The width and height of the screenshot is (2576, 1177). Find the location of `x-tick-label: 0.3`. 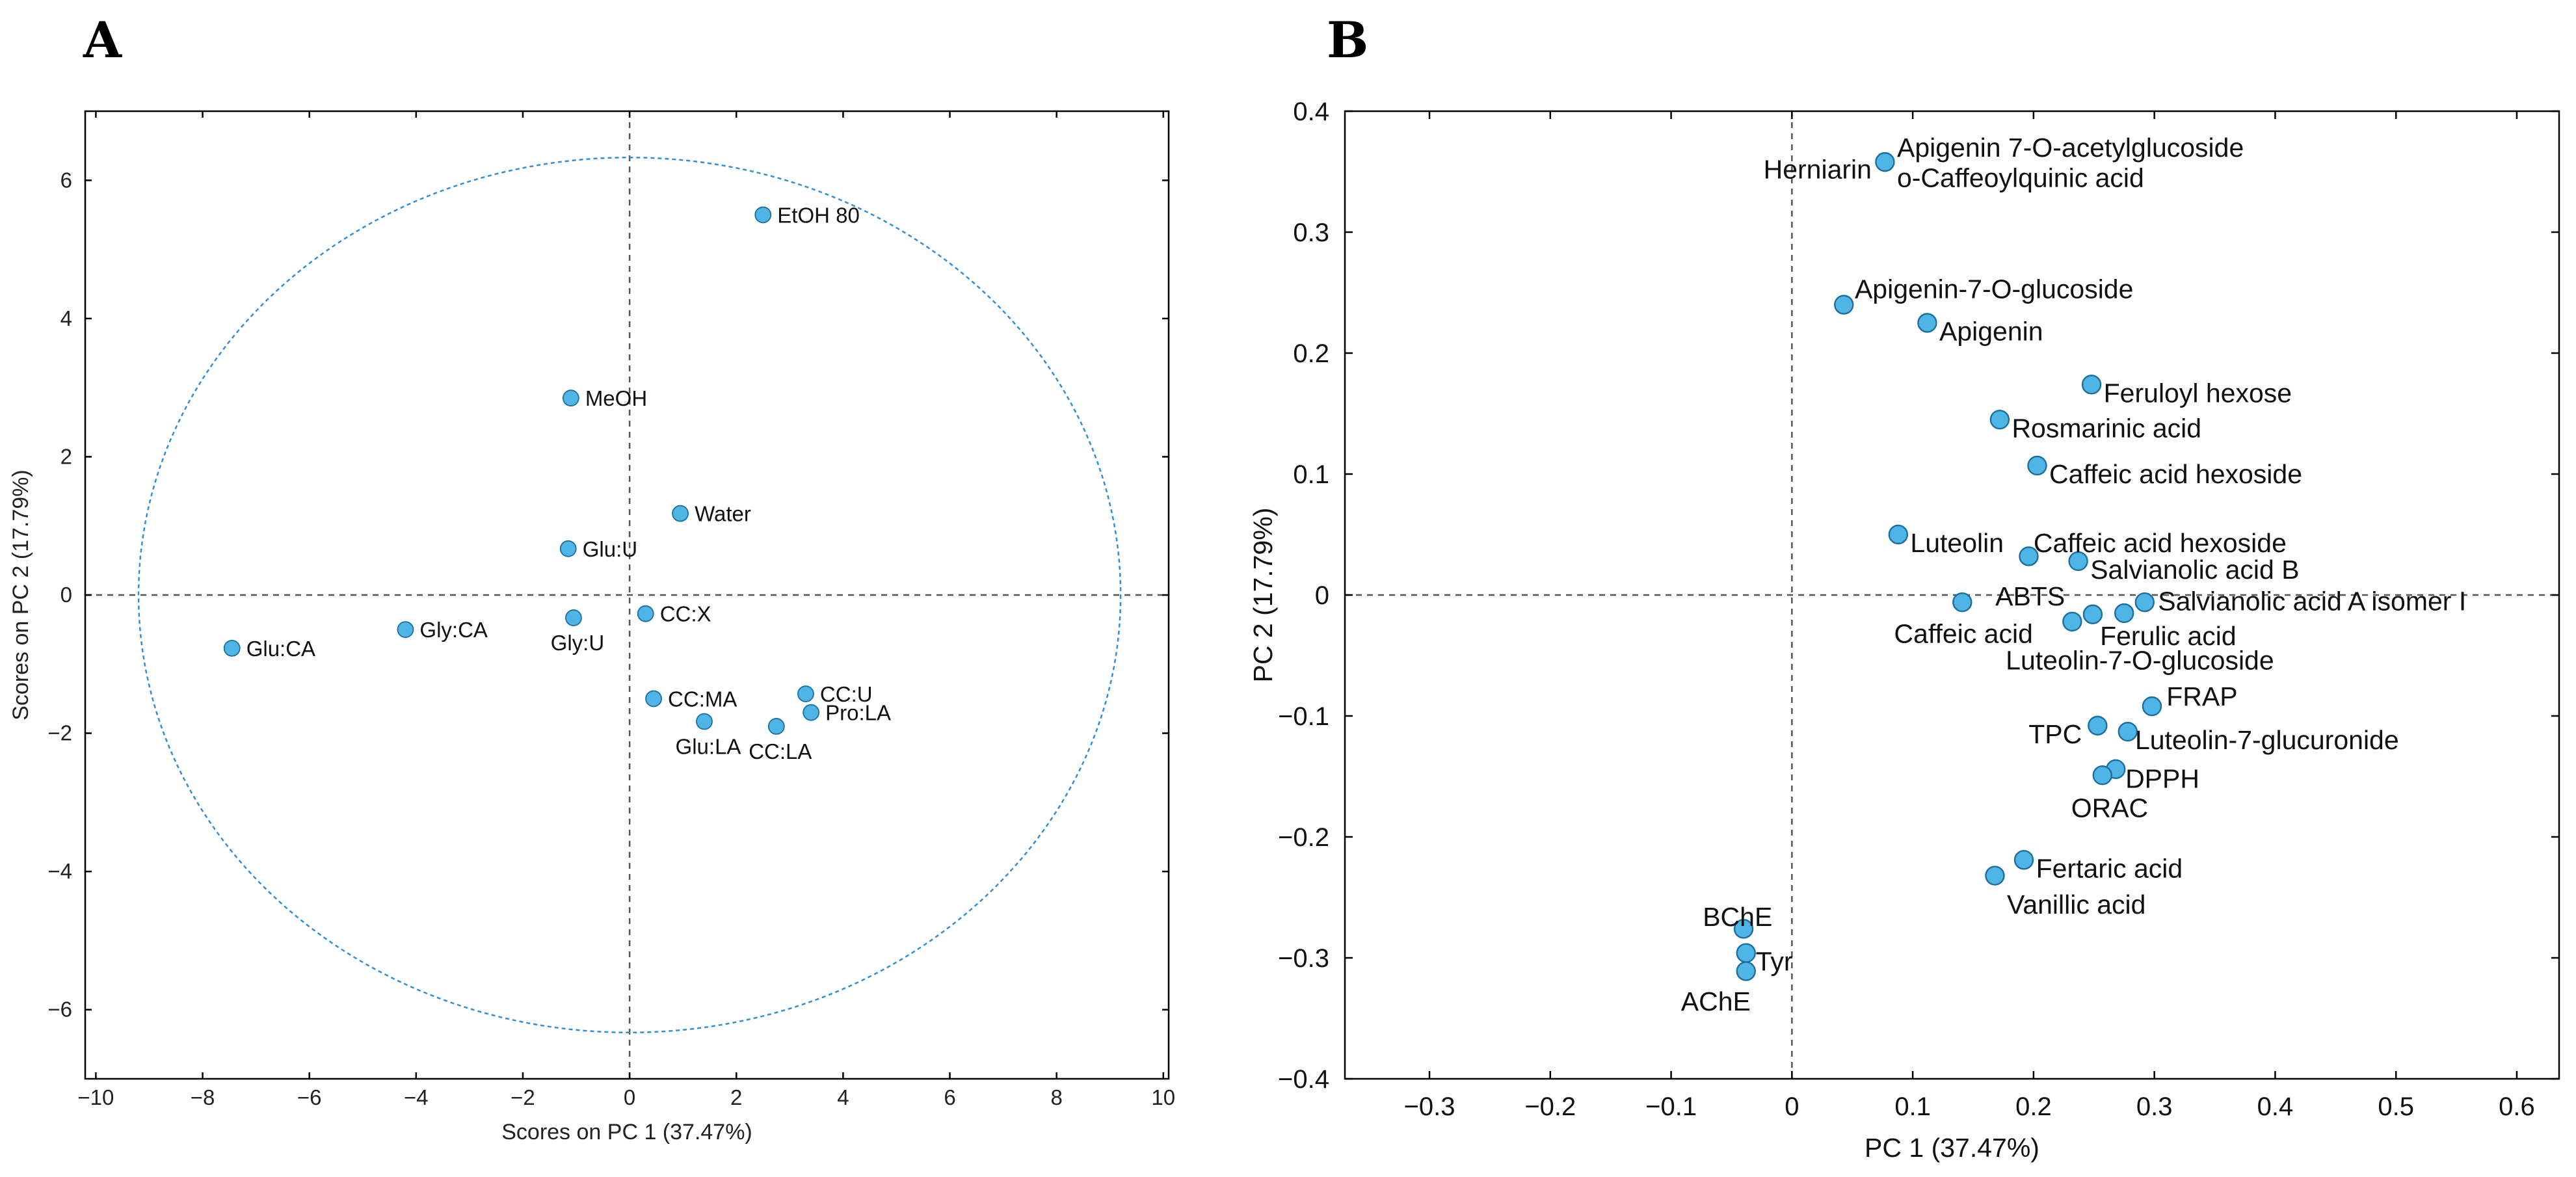

x-tick-label: 0.3 is located at coordinates (2154, 1106).